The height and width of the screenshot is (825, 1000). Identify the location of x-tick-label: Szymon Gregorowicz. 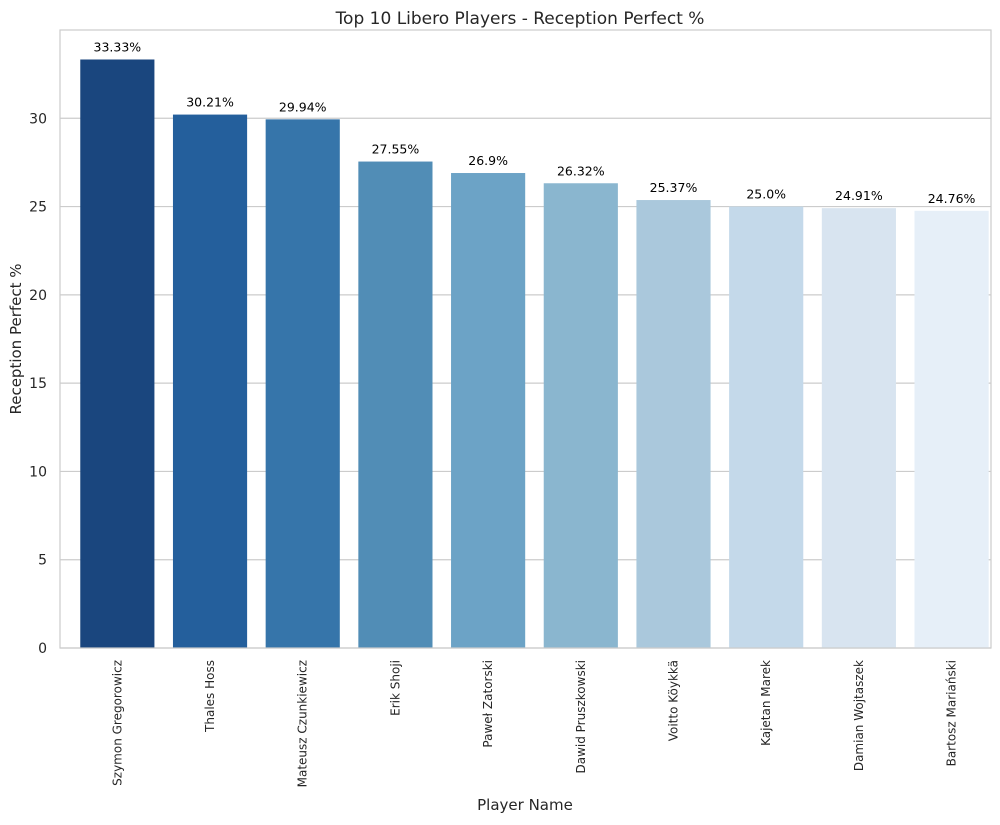
(117, 723).